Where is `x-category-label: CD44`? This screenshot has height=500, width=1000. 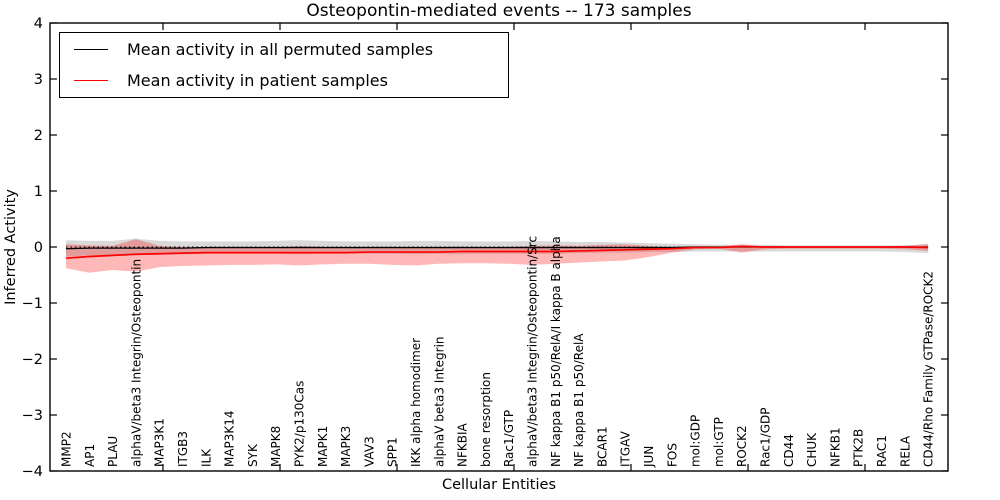
x-category-label: CD44 is located at coordinates (789, 450).